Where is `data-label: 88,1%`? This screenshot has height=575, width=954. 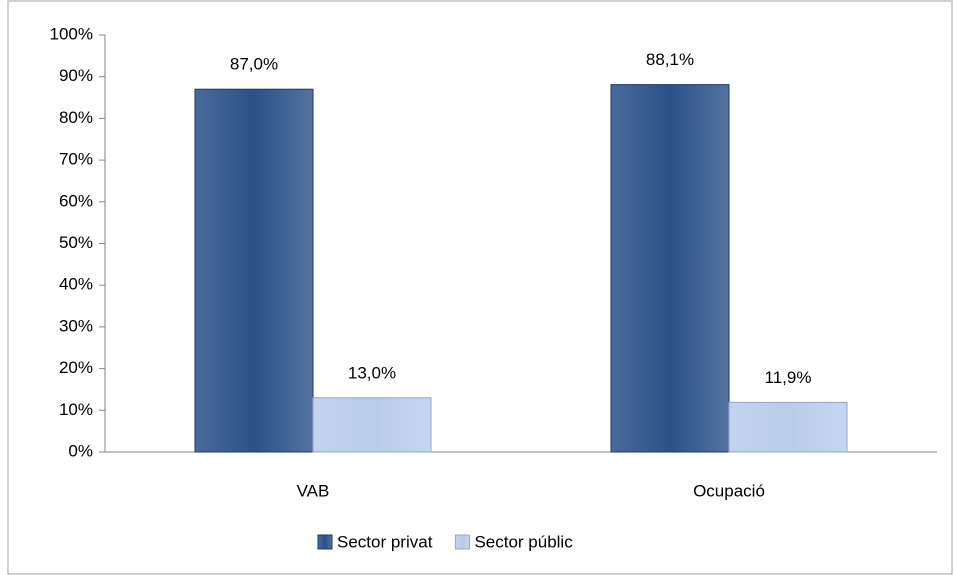 data-label: 88,1% is located at coordinates (670, 59).